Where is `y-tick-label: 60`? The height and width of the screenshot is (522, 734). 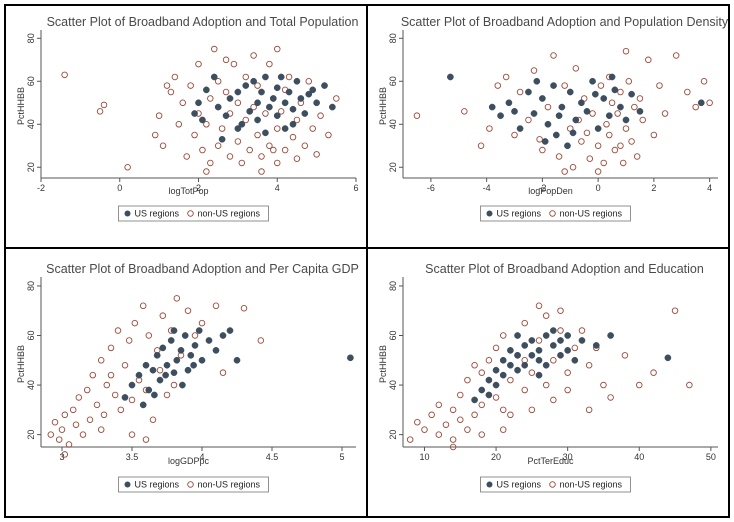
y-tick-label: 60 is located at coordinates (31, 335).